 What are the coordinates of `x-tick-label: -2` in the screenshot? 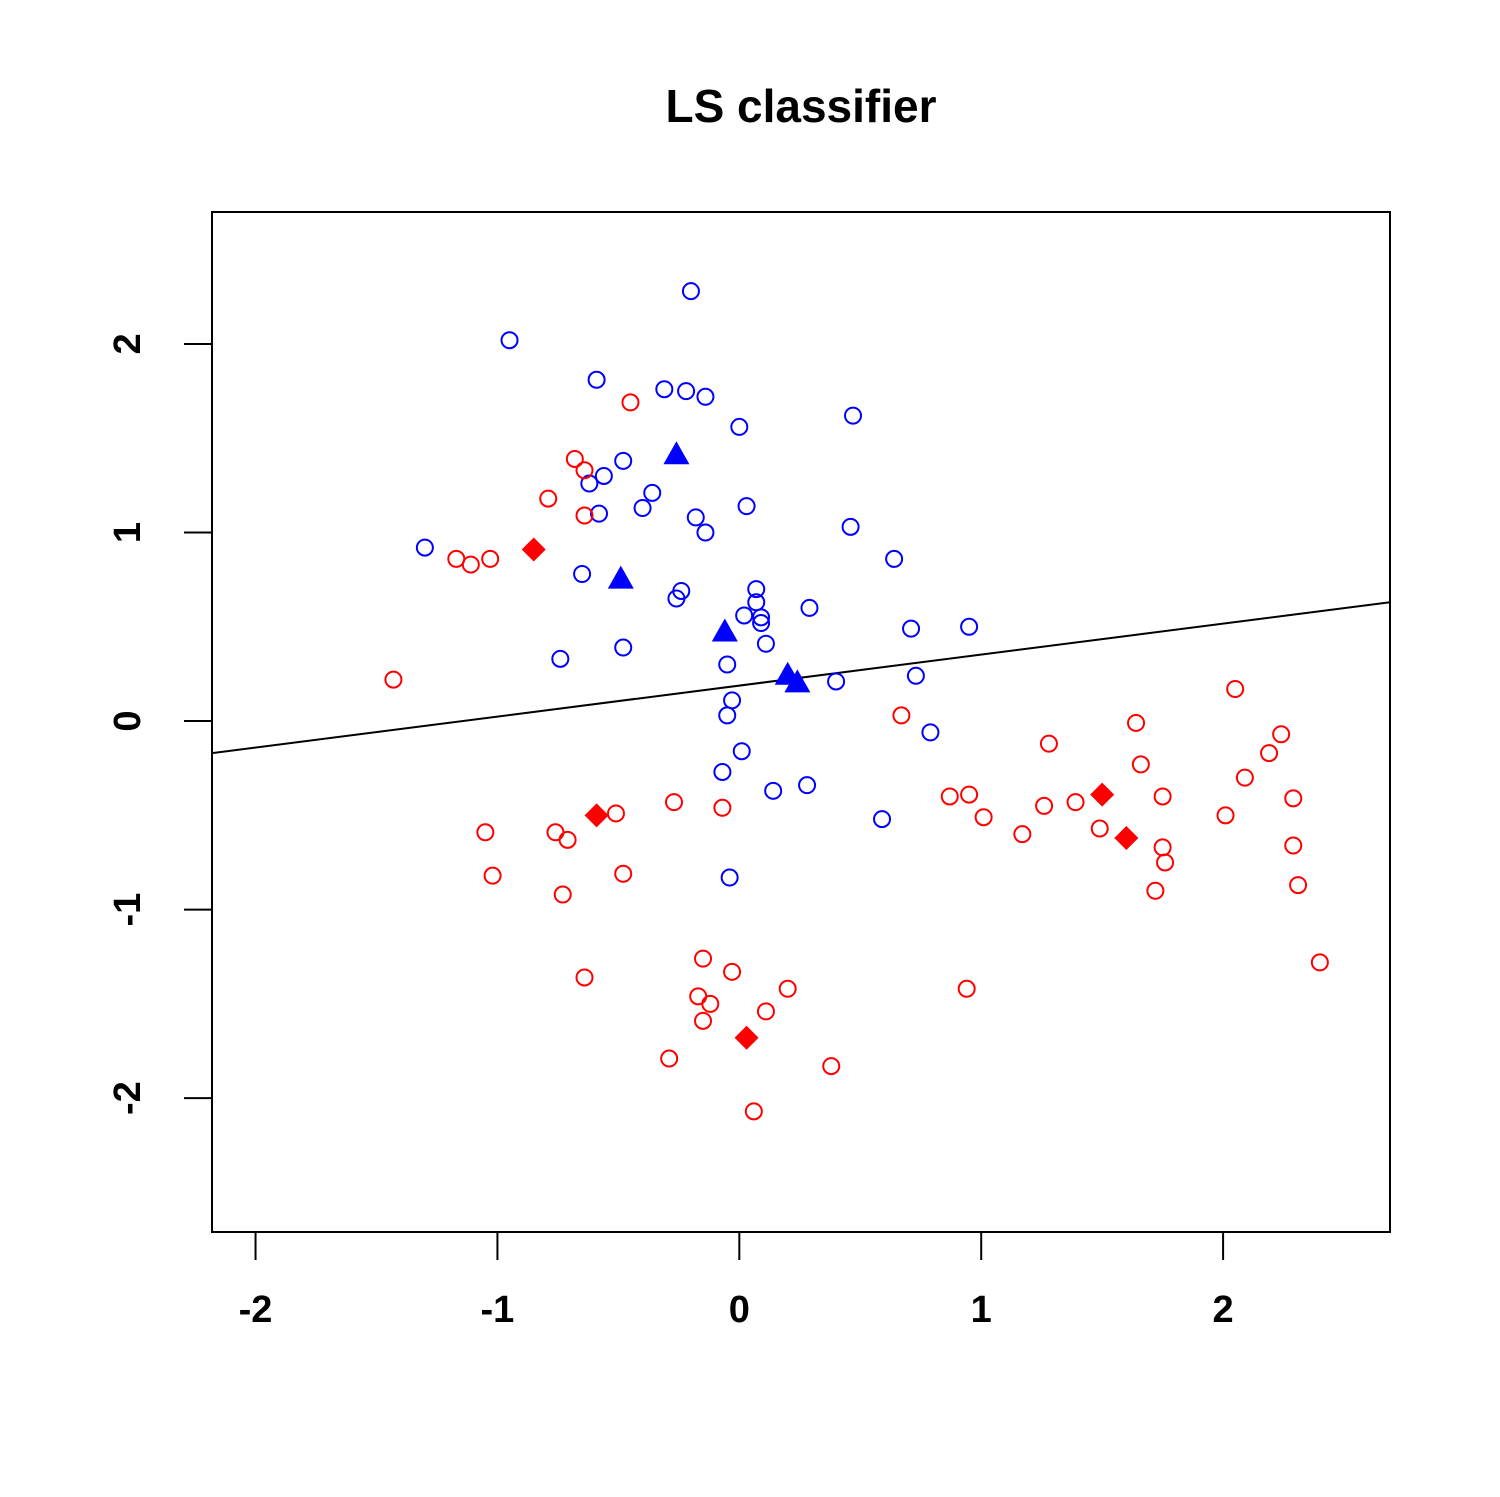 It's located at (256, 1310).